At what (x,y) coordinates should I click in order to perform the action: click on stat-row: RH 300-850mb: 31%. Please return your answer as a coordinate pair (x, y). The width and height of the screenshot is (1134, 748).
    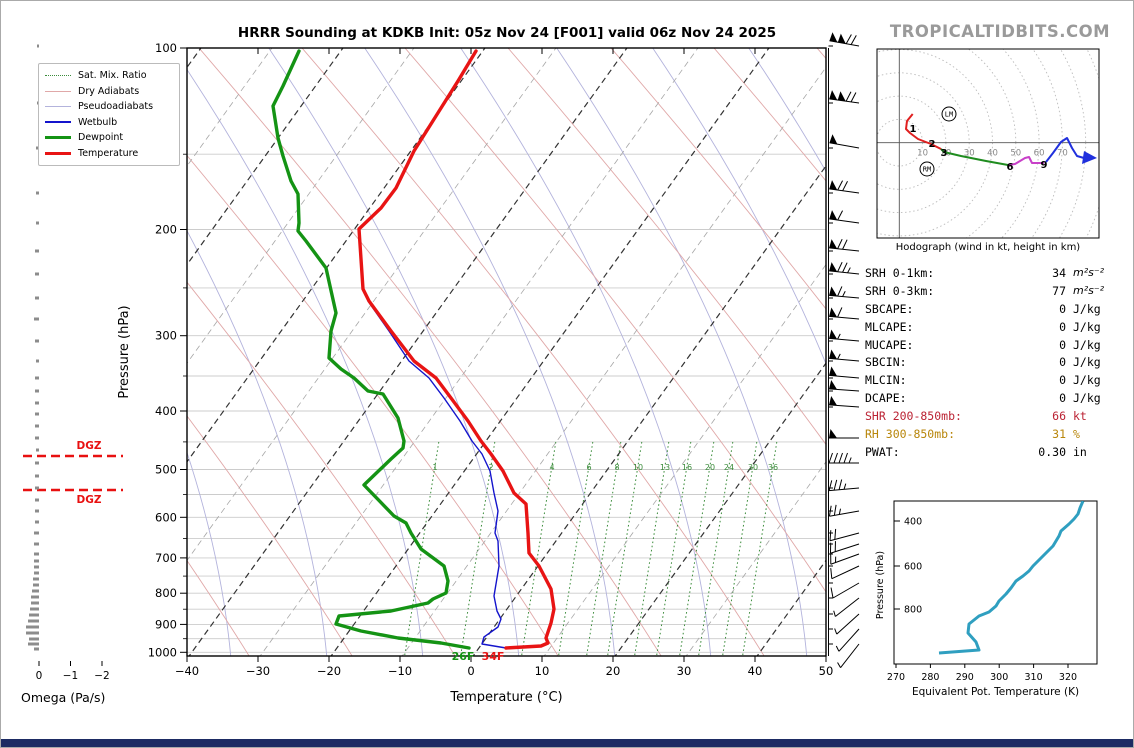
    Looking at the image, I should click on (997, 434).